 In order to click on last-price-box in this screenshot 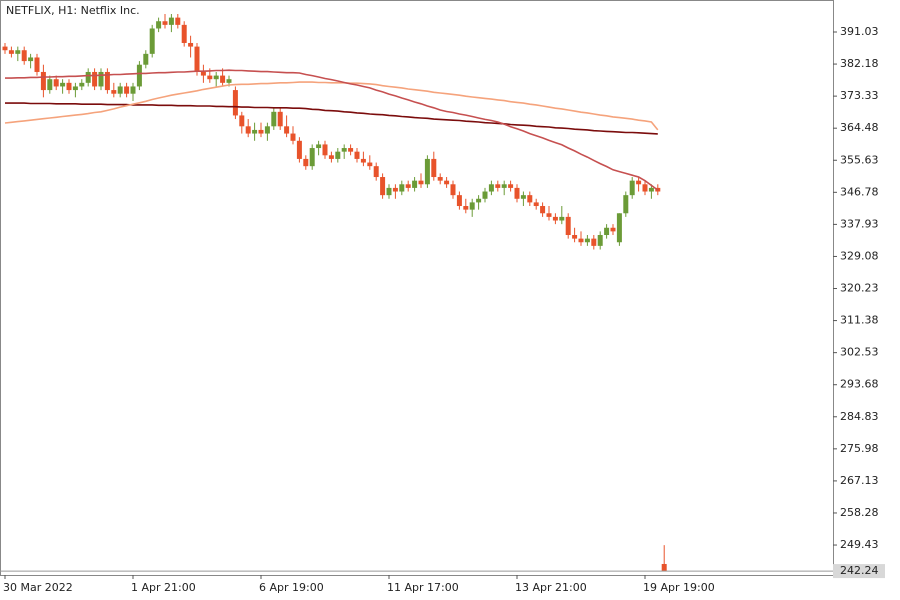, I will do `click(859, 571)`.